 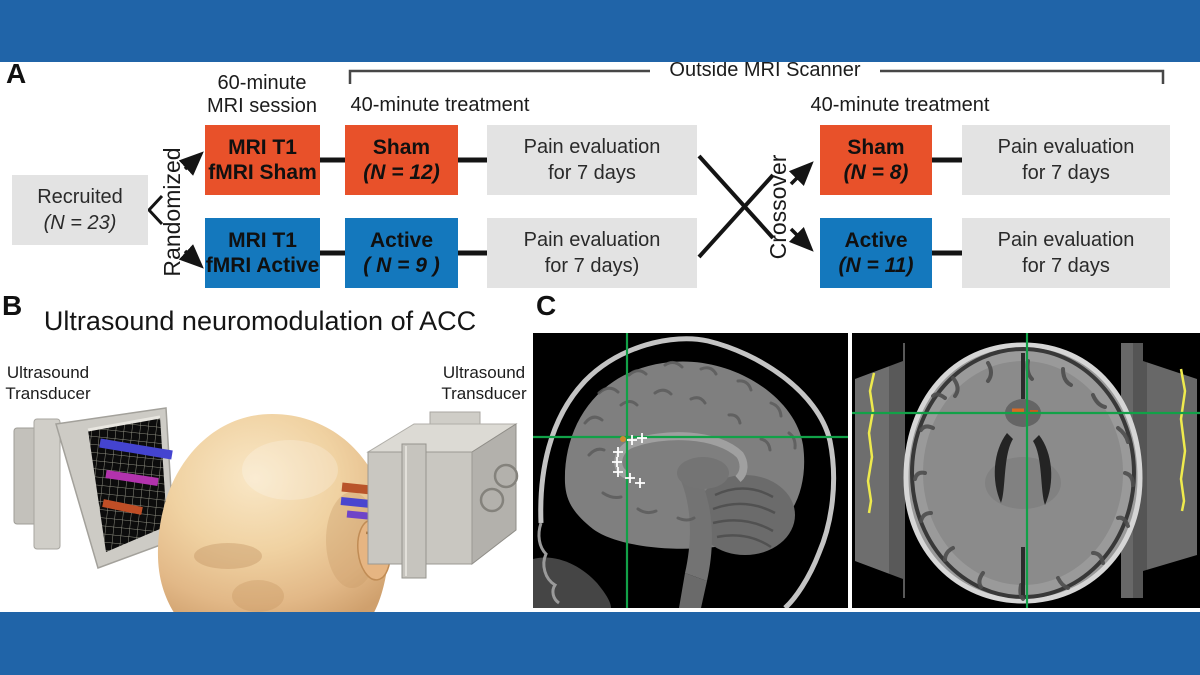 What do you see at coordinates (876, 253) in the screenshot?
I see `active2-box: Active (N = 11)` at bounding box center [876, 253].